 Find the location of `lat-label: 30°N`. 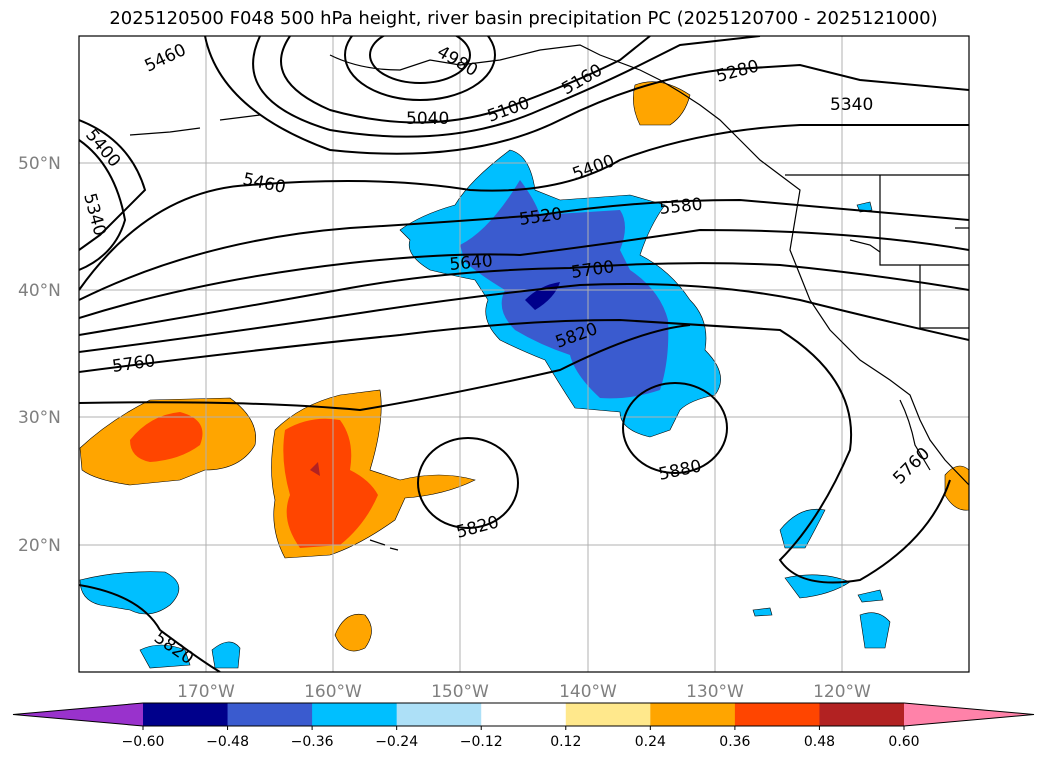

lat-label: 30°N is located at coordinates (39, 418).